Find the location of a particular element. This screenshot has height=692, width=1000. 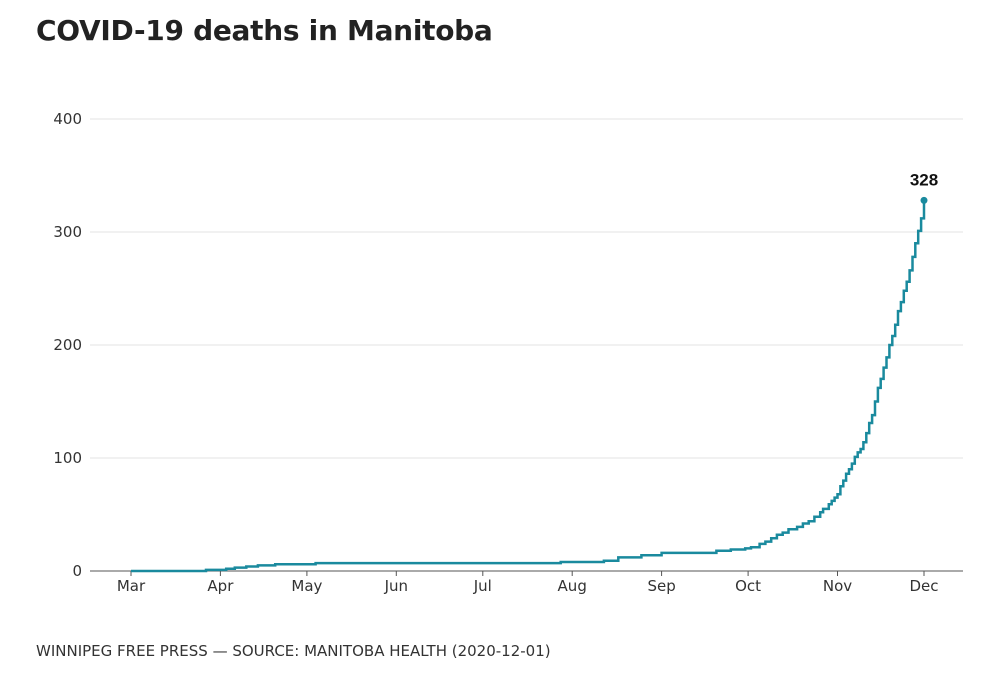

x-tick-label: Aug is located at coordinates (572, 586).